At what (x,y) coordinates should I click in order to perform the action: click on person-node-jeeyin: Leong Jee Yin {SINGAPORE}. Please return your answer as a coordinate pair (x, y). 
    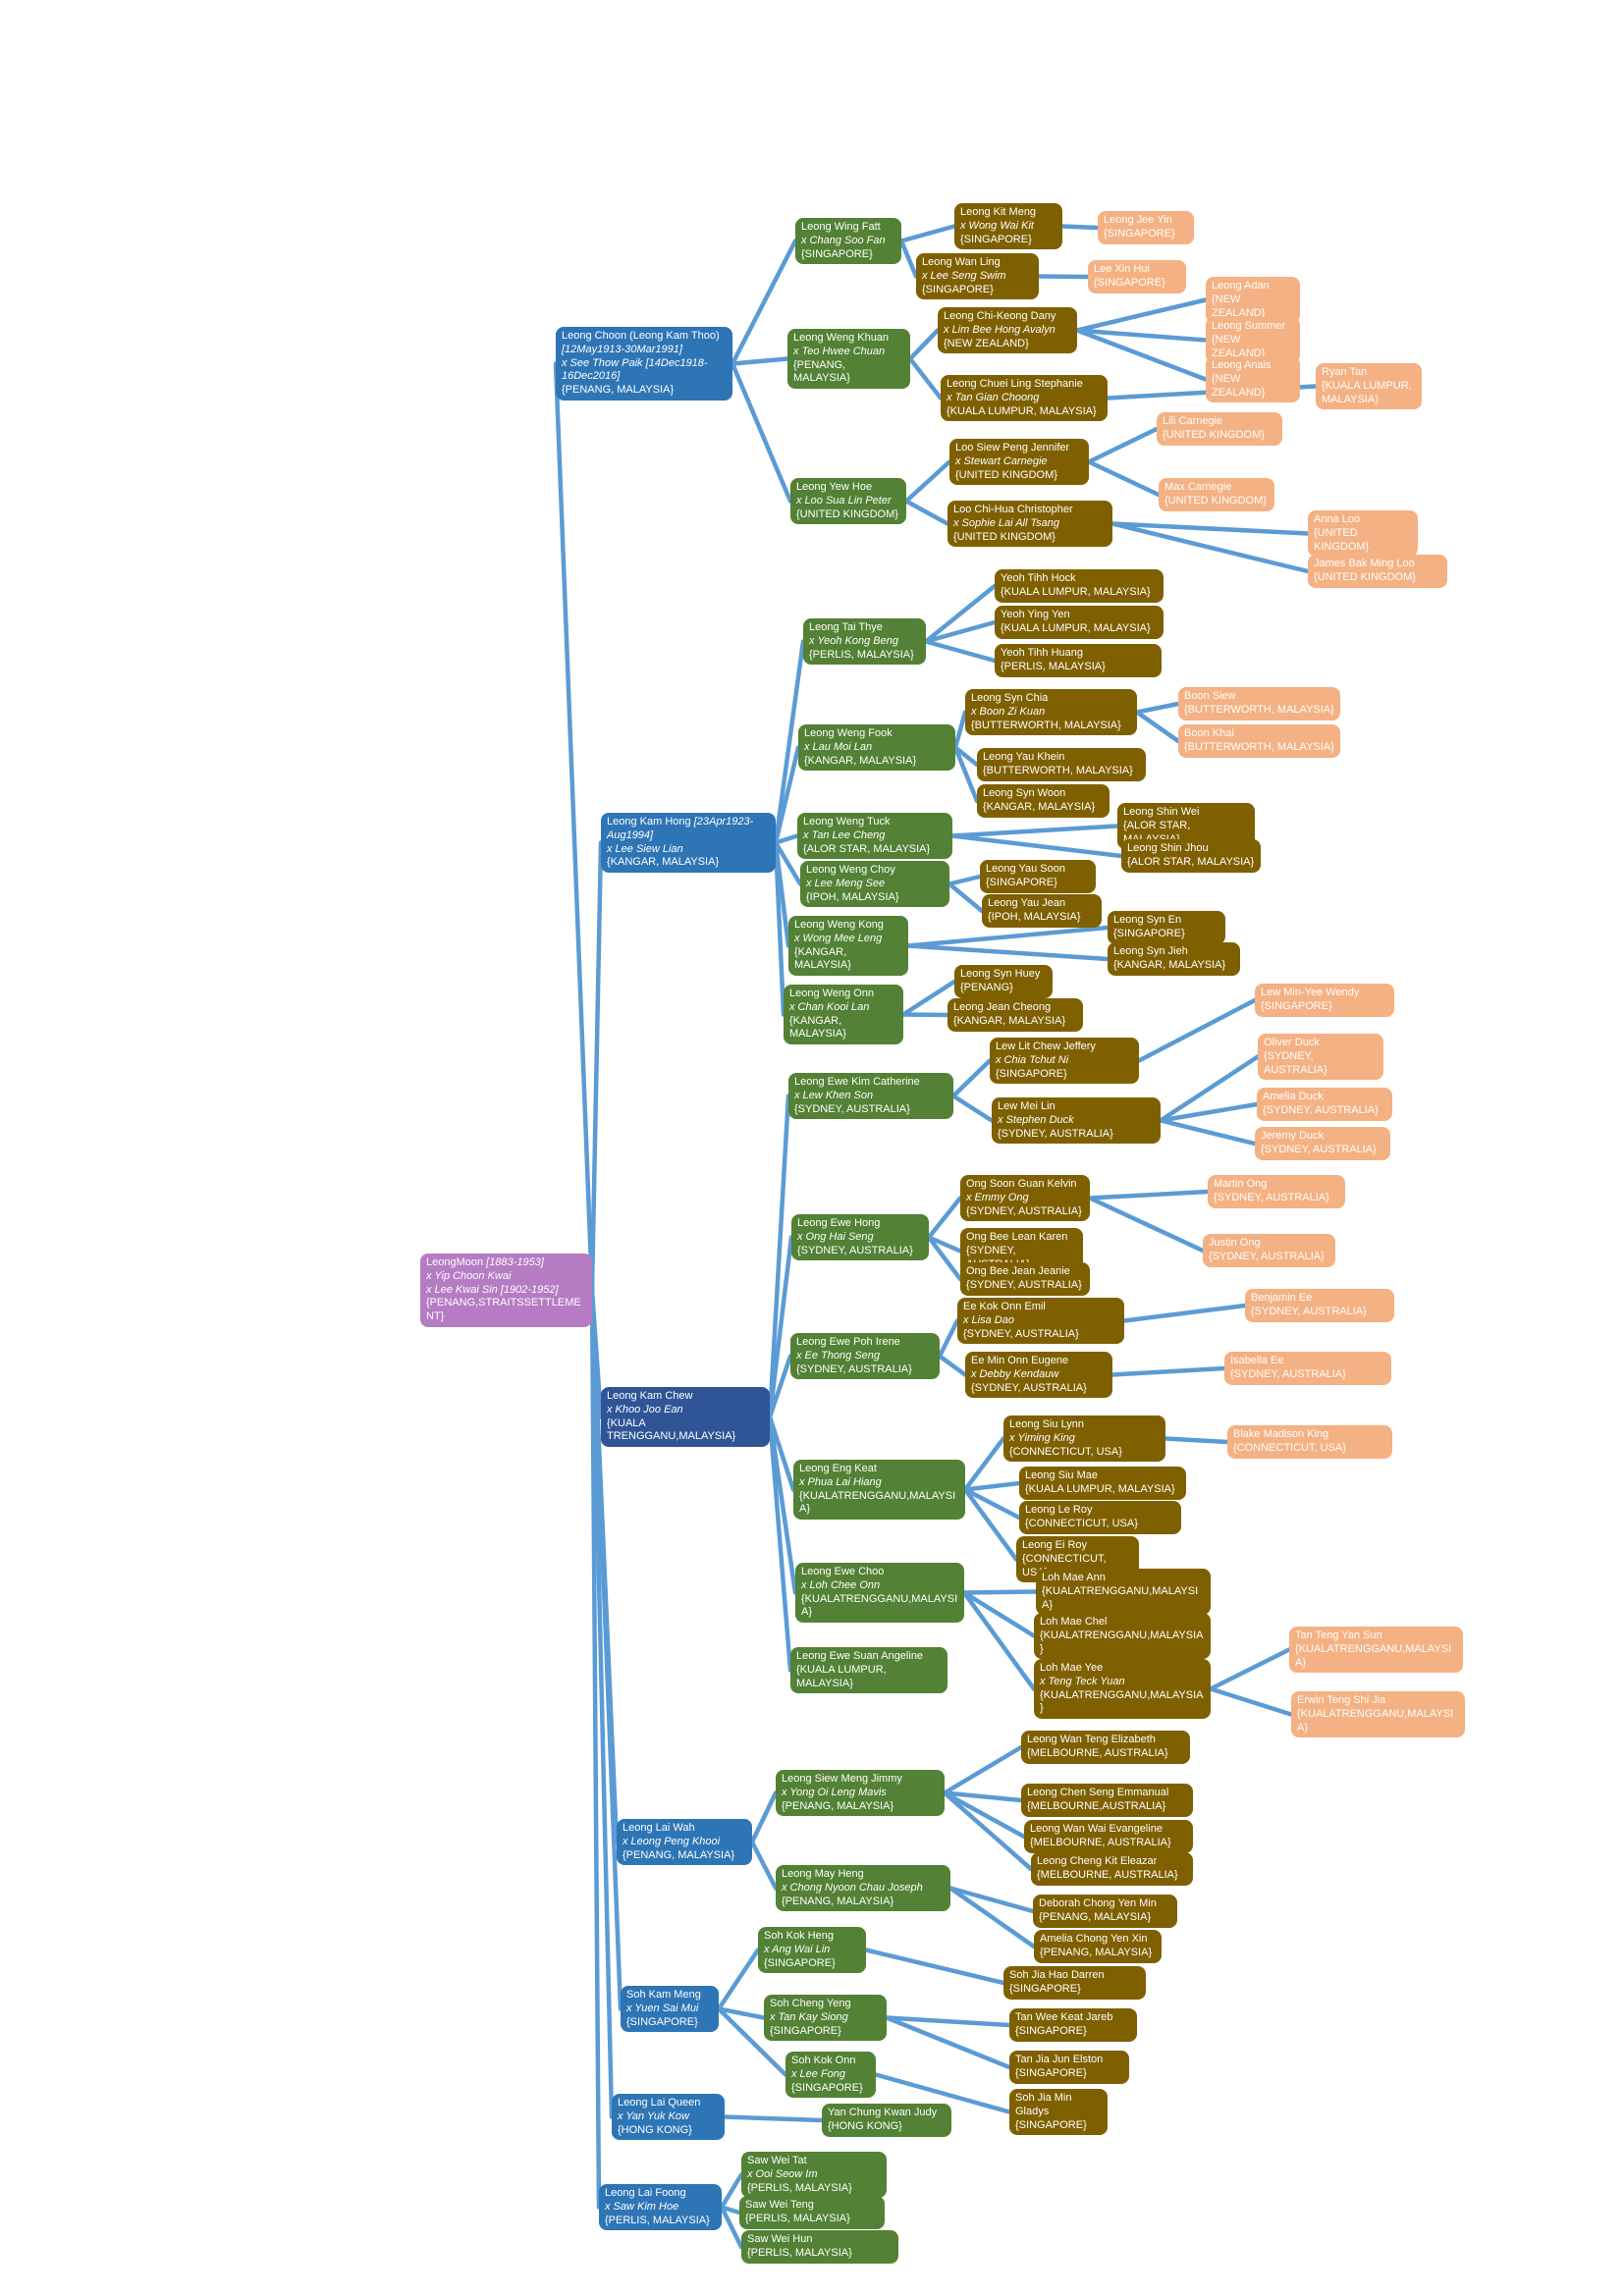
    Looking at the image, I should click on (1146, 227).